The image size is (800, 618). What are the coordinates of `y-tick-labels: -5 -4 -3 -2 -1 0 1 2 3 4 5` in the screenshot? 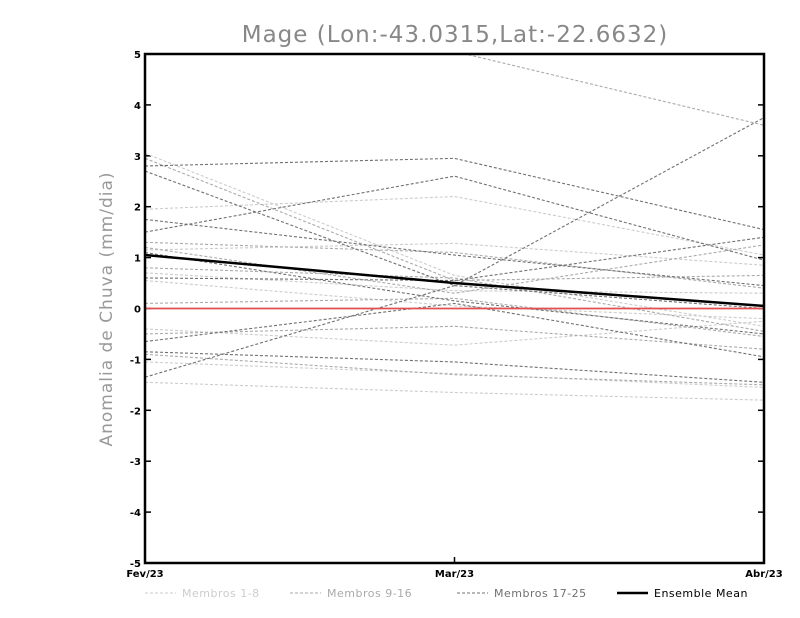 It's located at (135, 310).